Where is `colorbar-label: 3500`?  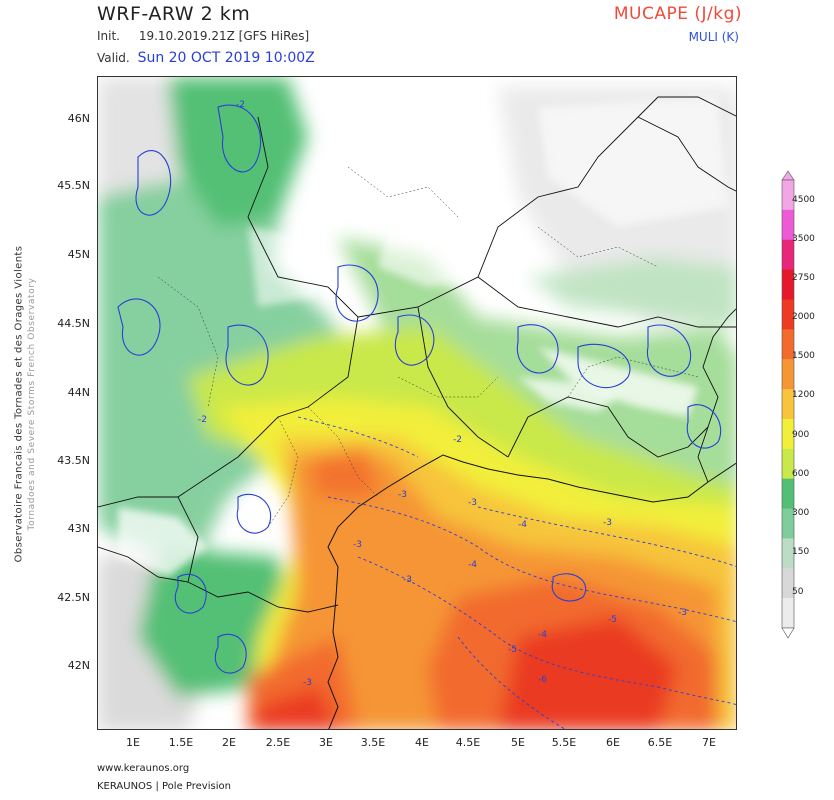 colorbar-label: 3500 is located at coordinates (803, 239).